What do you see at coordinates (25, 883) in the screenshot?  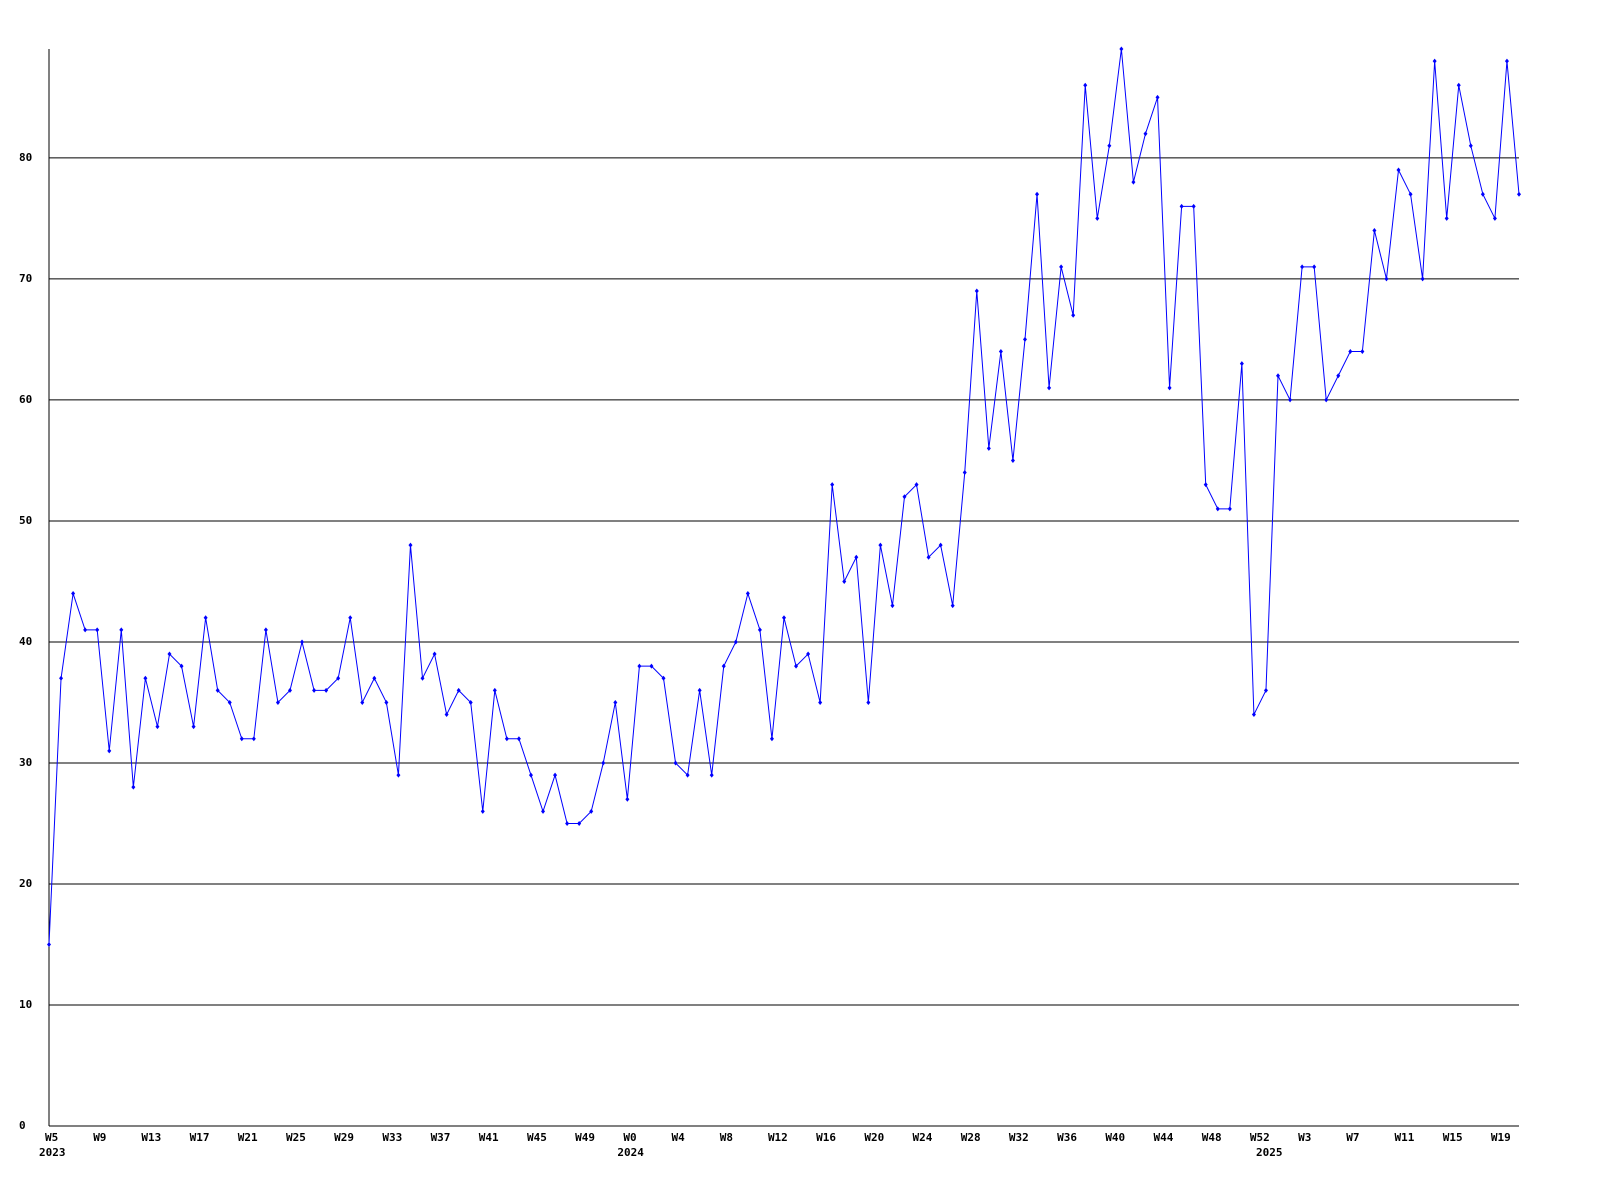 I see `y-tick-label: 20` at bounding box center [25, 883].